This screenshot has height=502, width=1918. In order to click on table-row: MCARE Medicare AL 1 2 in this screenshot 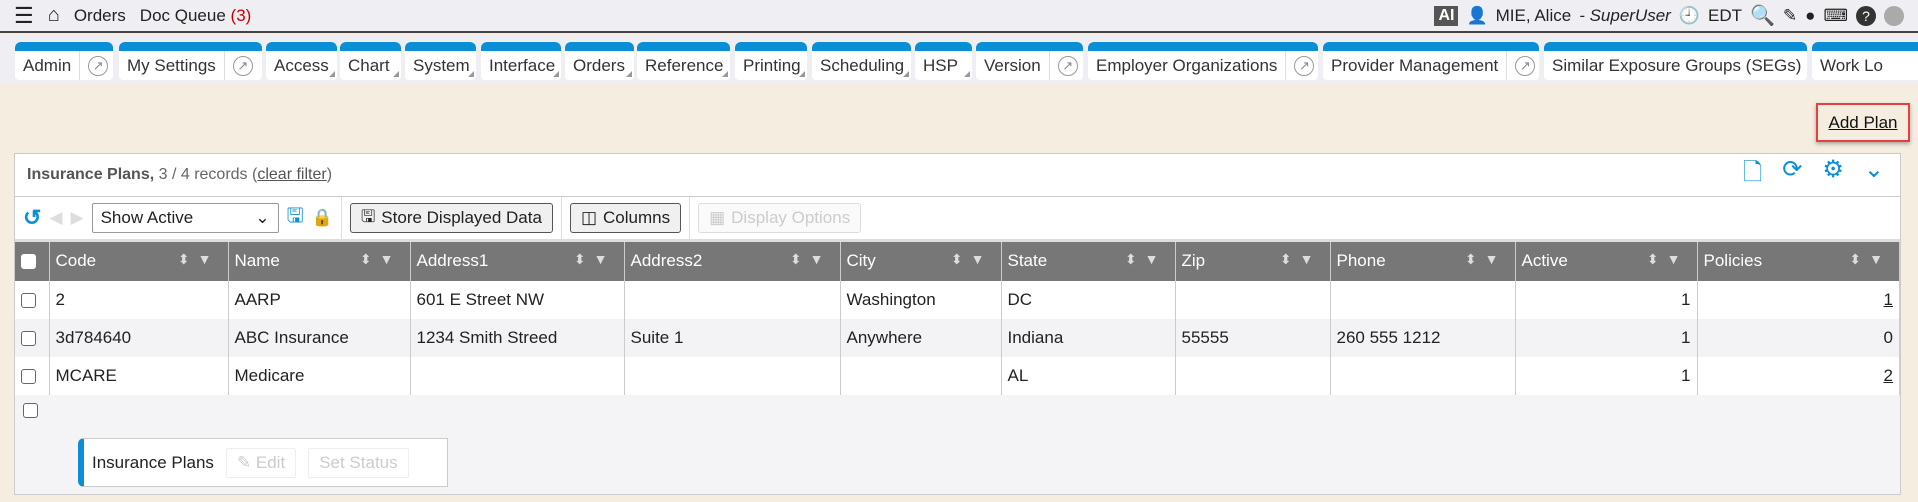, I will do `click(957, 375)`.